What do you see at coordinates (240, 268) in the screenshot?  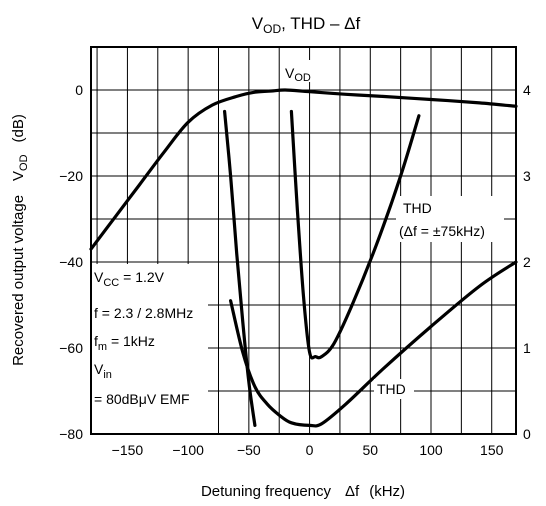 I see `thd-wide-left-curve` at bounding box center [240, 268].